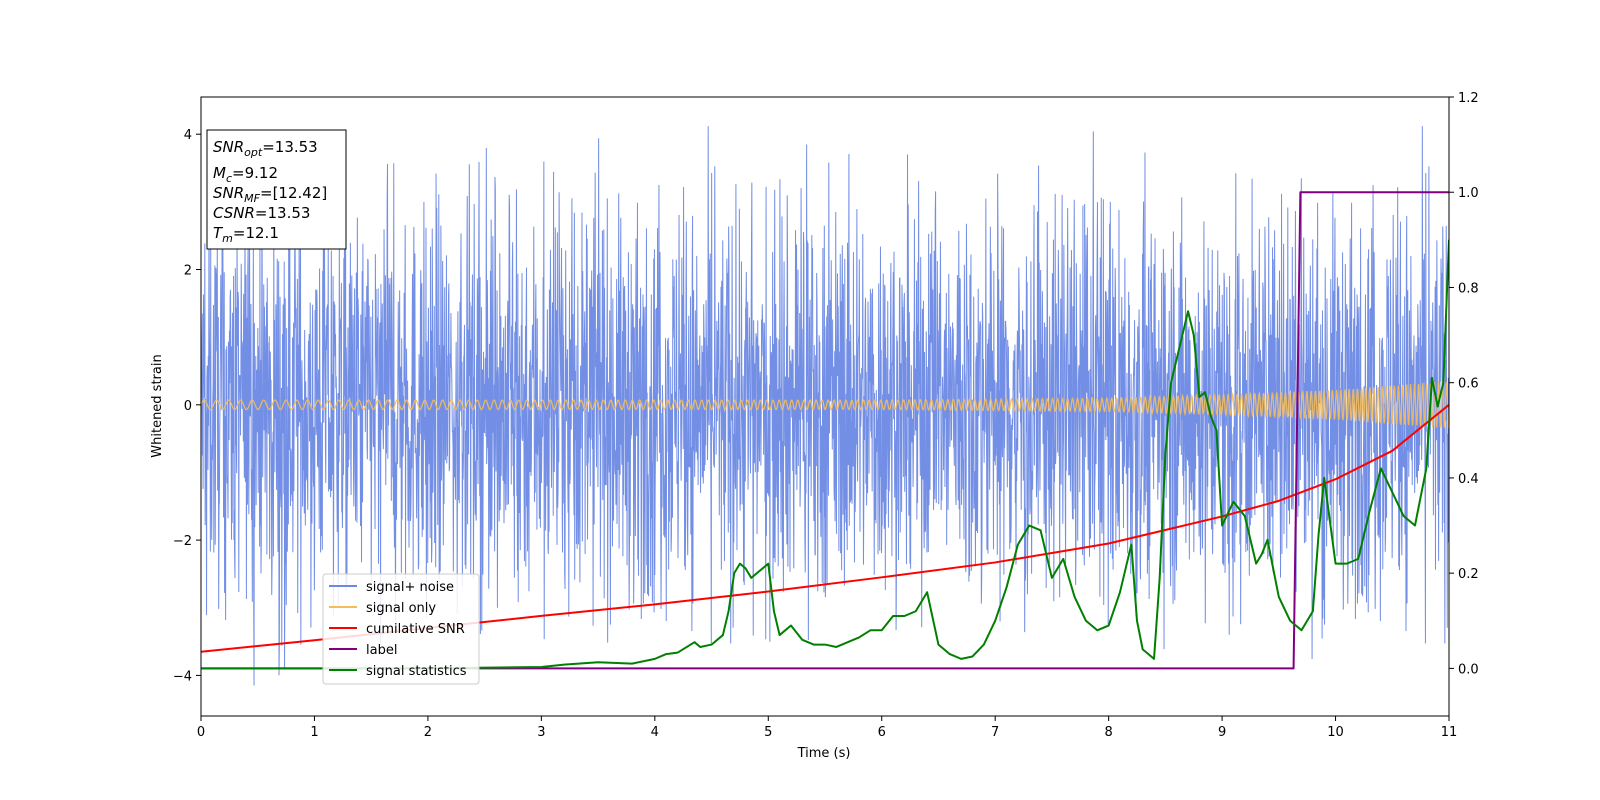  Describe the element at coordinates (1468, 384) in the screenshot. I see `y-right-tick-label: 0.6` at that location.